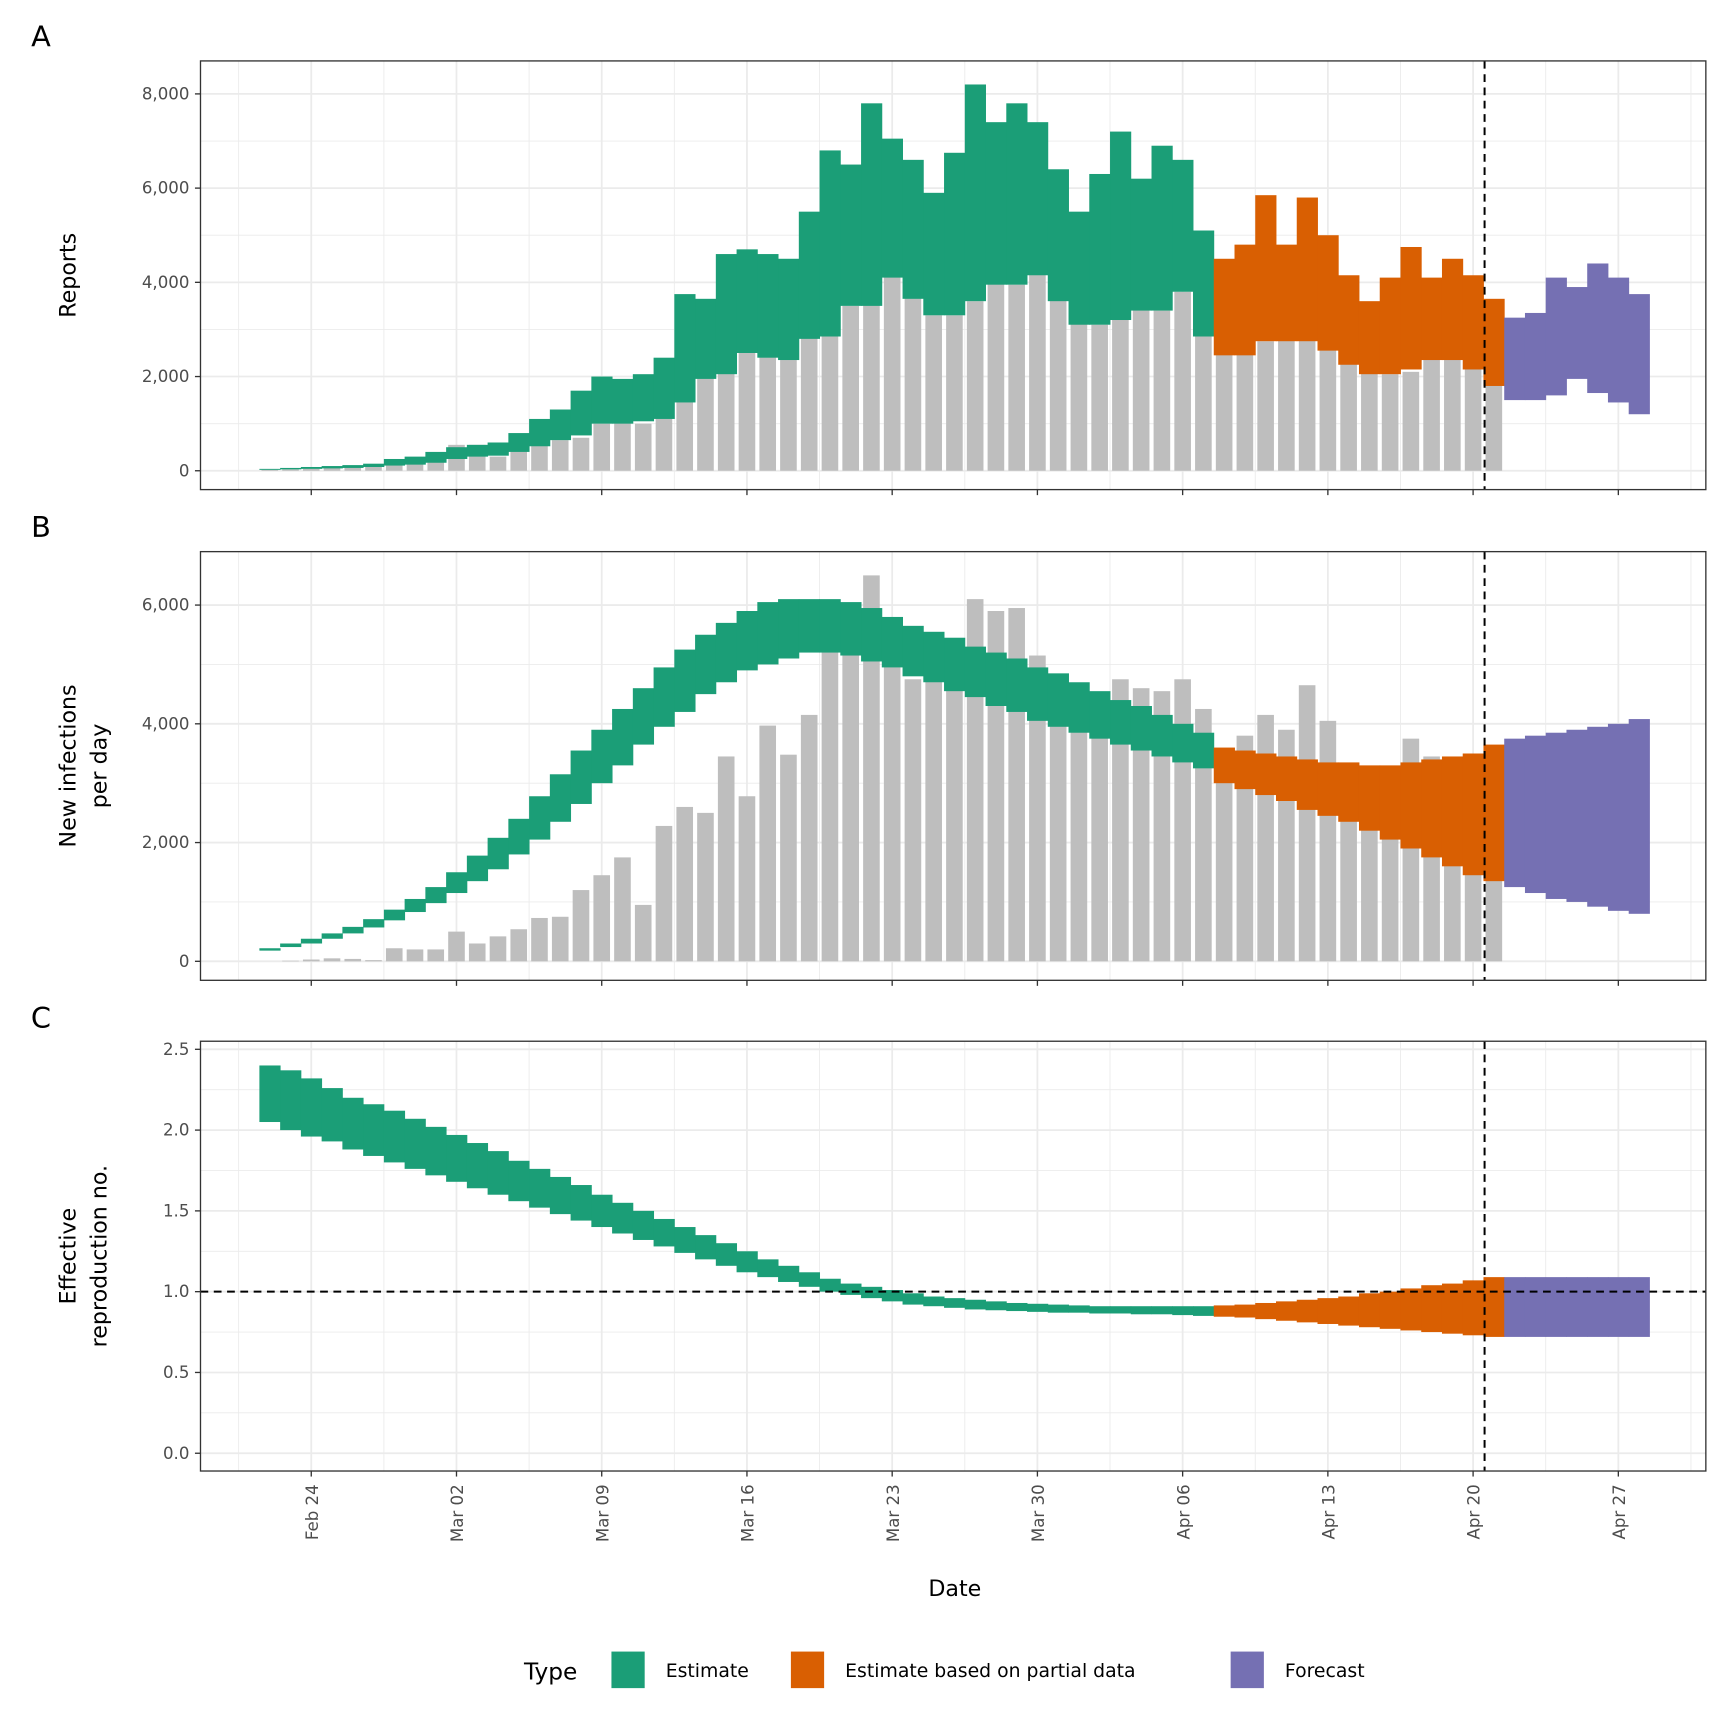 The width and height of the screenshot is (1728, 1728). I want to click on y-tick-label: 6,000, so click(166, 605).